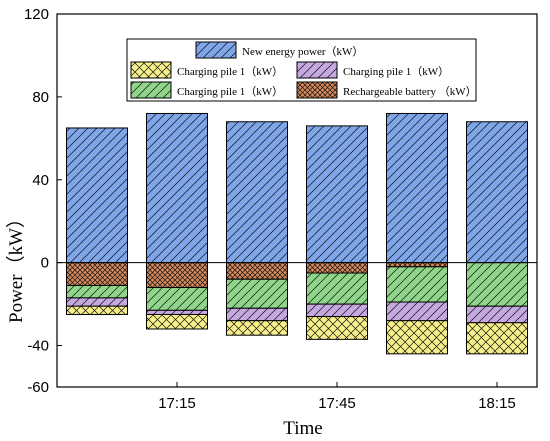  What do you see at coordinates (230, 91) in the screenshot?
I see `legend-label-pile_green: Charging pile 1（kW）` at bounding box center [230, 91].